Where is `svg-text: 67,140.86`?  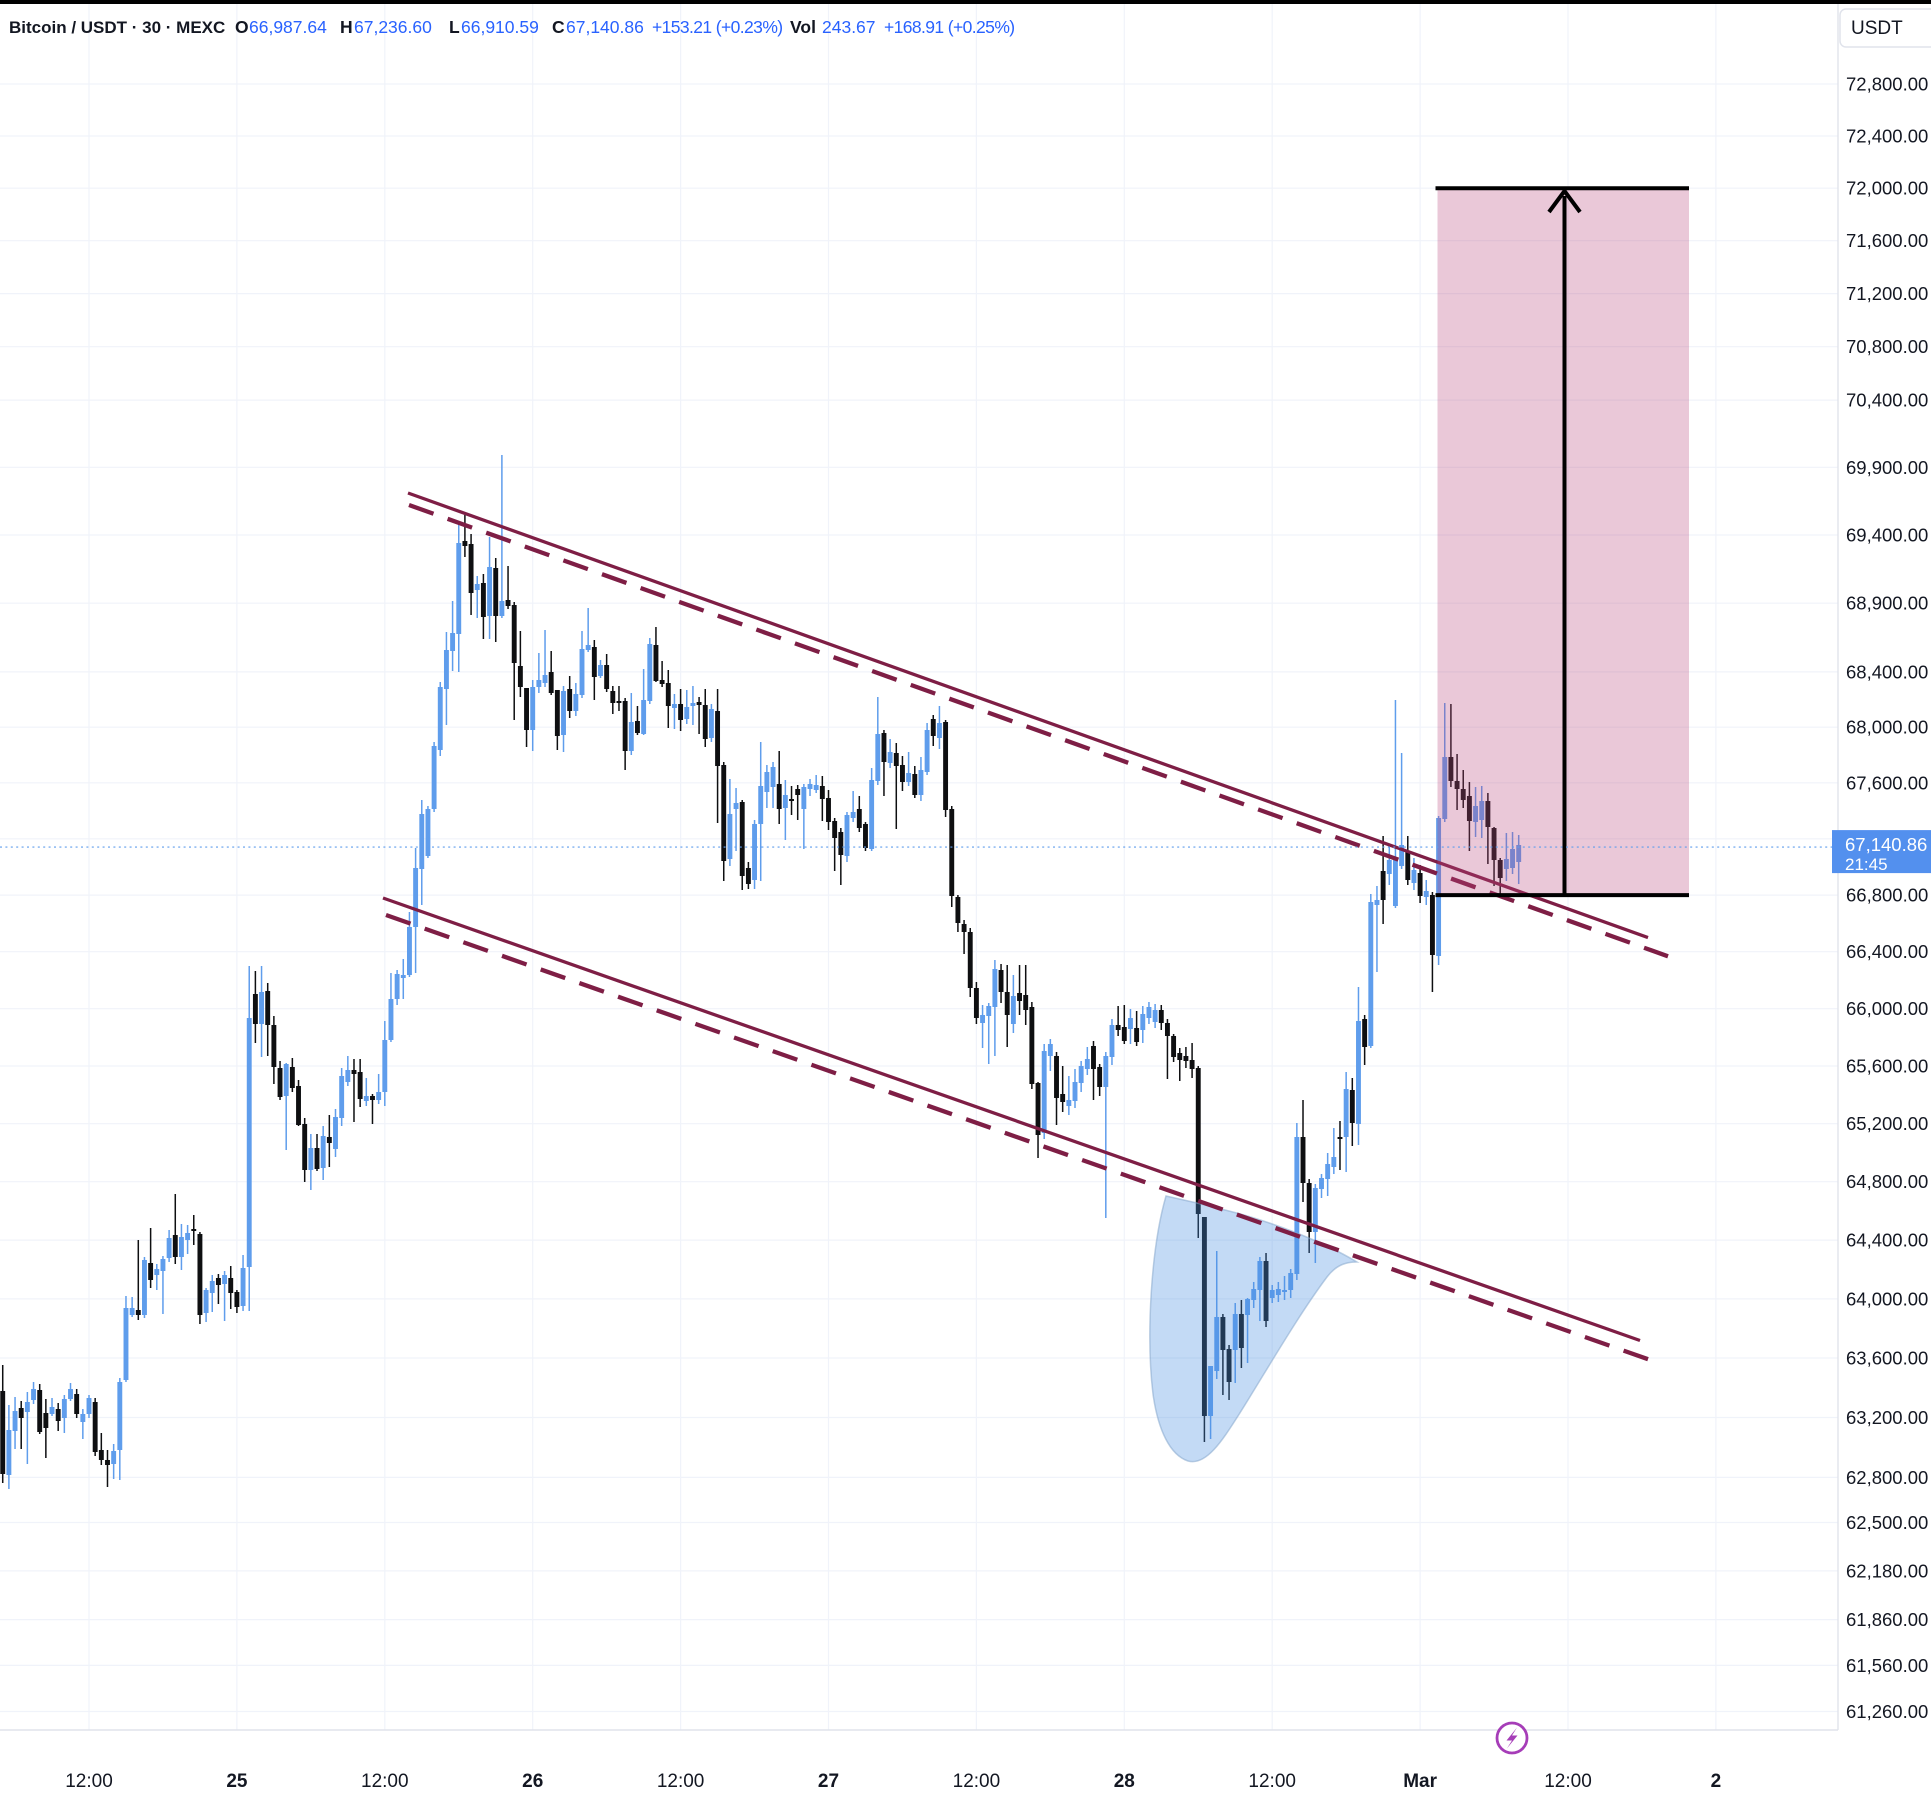 svg-text: 67,140.86 is located at coordinates (1886, 844).